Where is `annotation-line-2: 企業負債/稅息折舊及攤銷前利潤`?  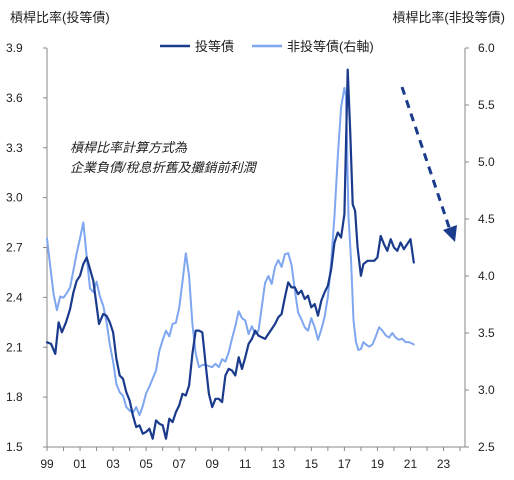 annotation-line-2: 企業負債/稅息折舊及攤銷前利潤 is located at coordinates (164, 167).